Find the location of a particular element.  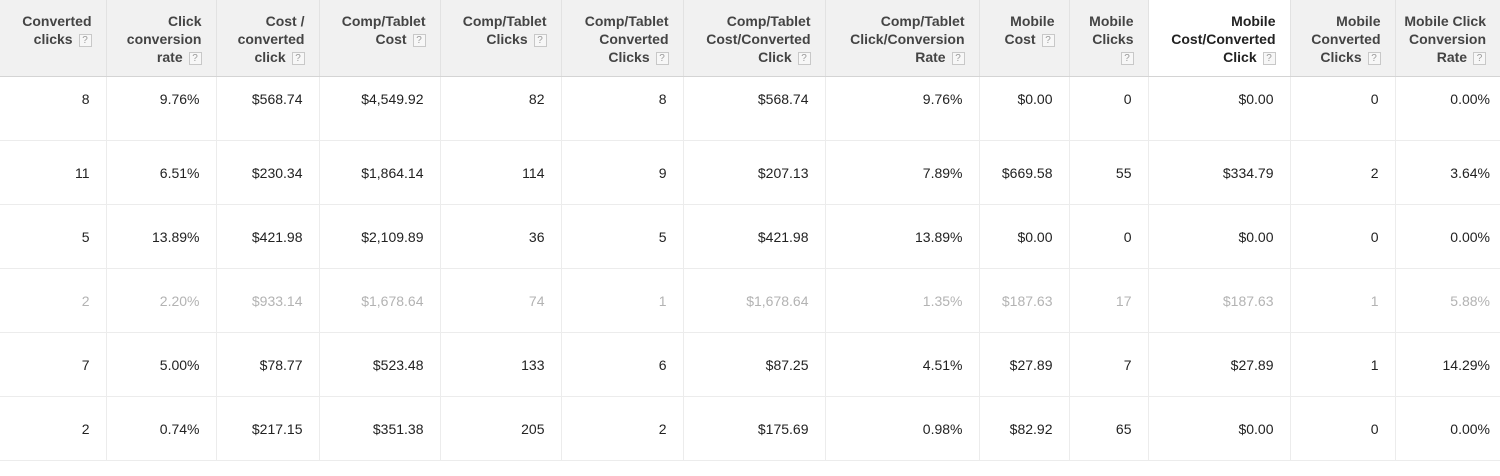

table-cell: $82.92 is located at coordinates (1024, 428).